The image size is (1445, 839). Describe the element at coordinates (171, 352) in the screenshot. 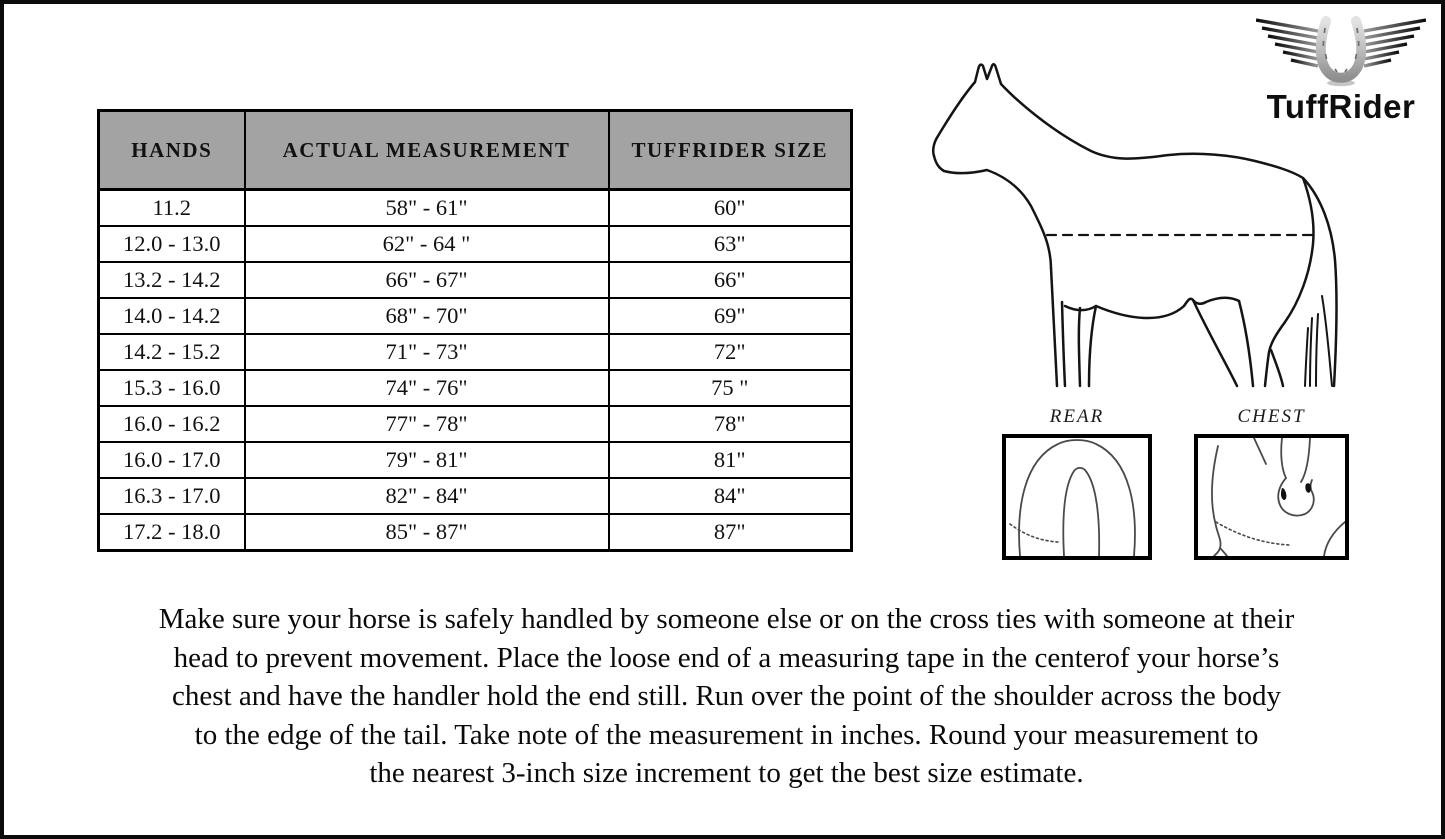

I see `cell-hands: 14.2 - 15.2` at that location.